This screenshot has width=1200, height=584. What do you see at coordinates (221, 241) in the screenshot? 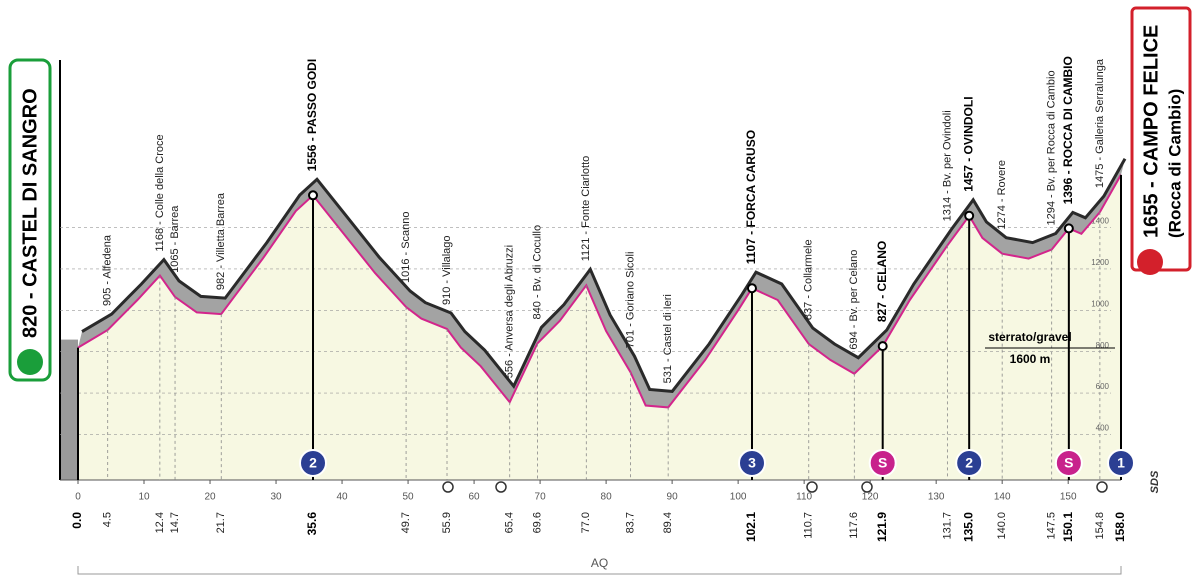
I see `point-label: 982 - Villetta Barrea` at bounding box center [221, 241].